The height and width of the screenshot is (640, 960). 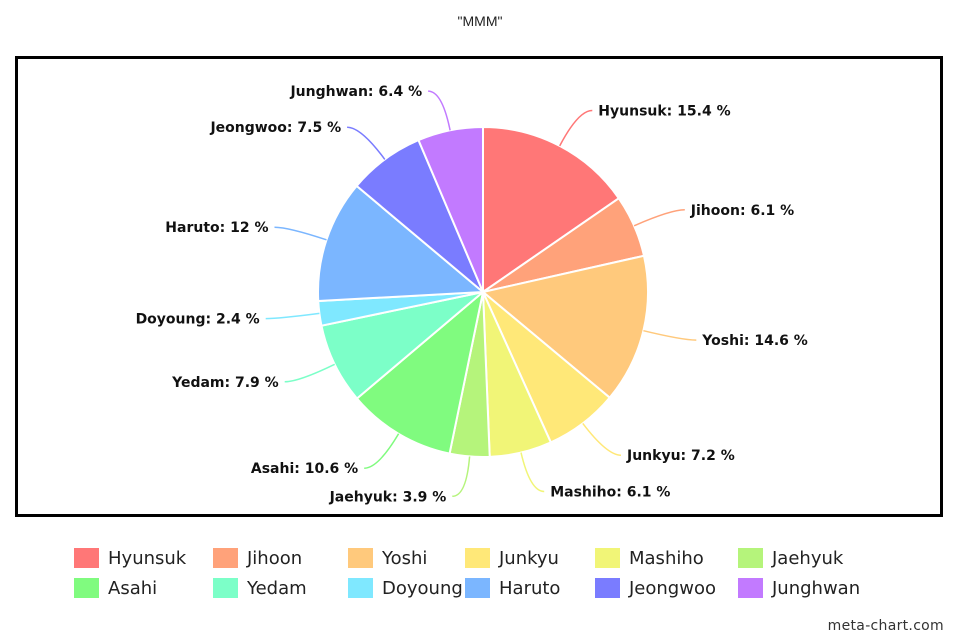 What do you see at coordinates (355, 92) in the screenshot?
I see `data-label-junghwan: Junghwan: 6.4 %` at bounding box center [355, 92].